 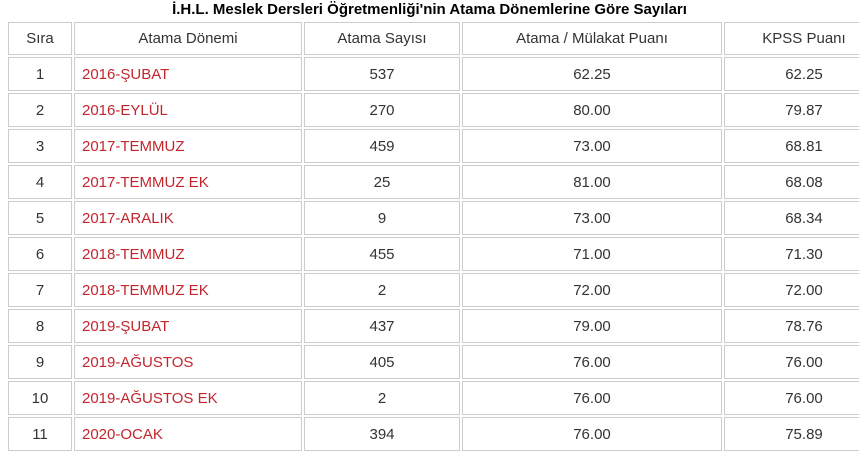 I want to click on period-link: 2017-TEMMUZ EK, so click(x=145, y=182).